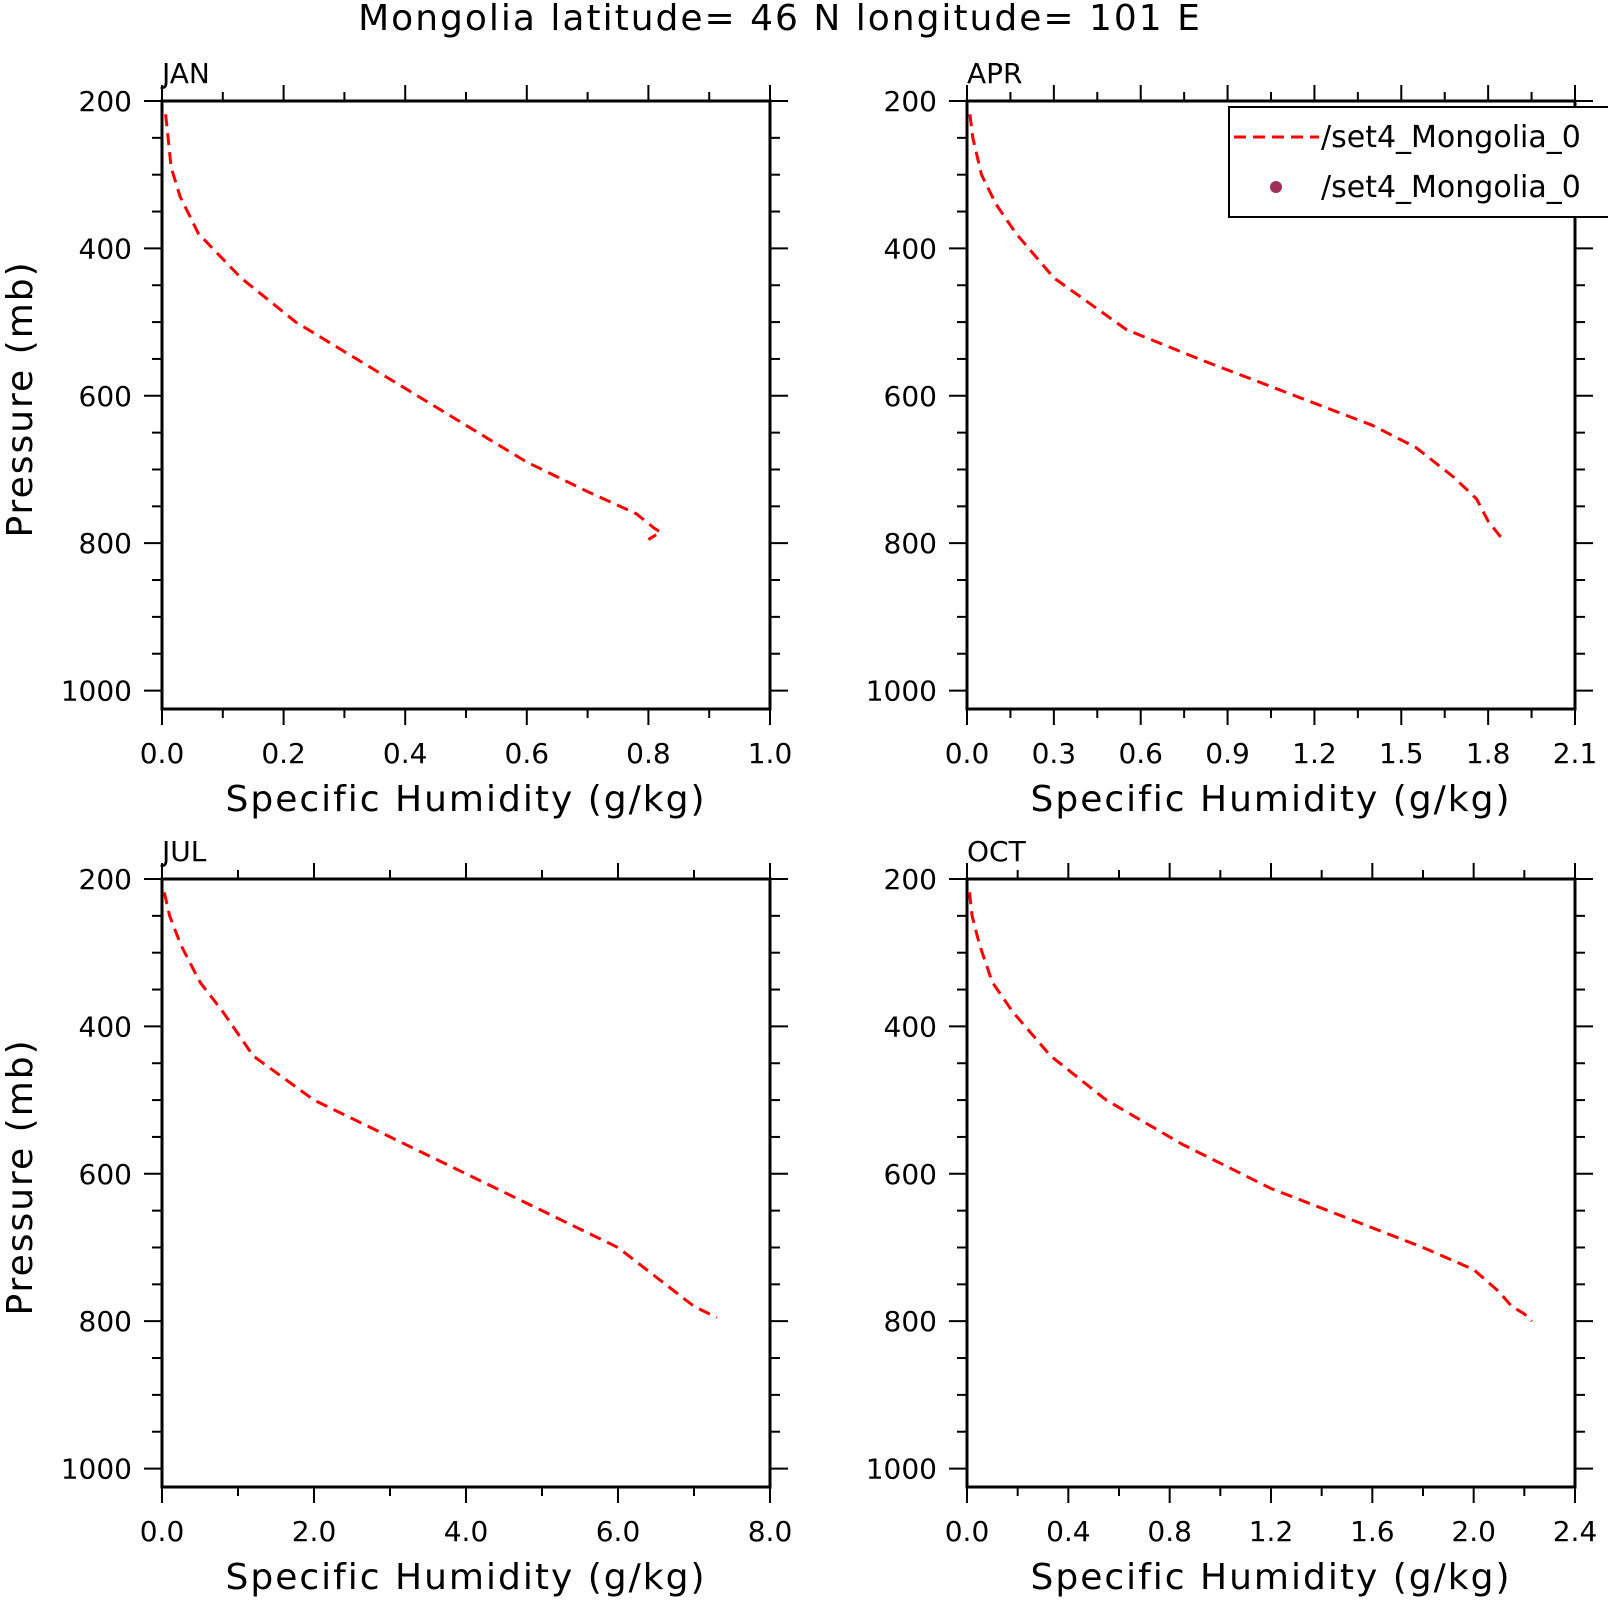 Image resolution: width=1608 pixels, height=1602 pixels. I want to click on x-tick-label: 1.0, so click(770, 753).